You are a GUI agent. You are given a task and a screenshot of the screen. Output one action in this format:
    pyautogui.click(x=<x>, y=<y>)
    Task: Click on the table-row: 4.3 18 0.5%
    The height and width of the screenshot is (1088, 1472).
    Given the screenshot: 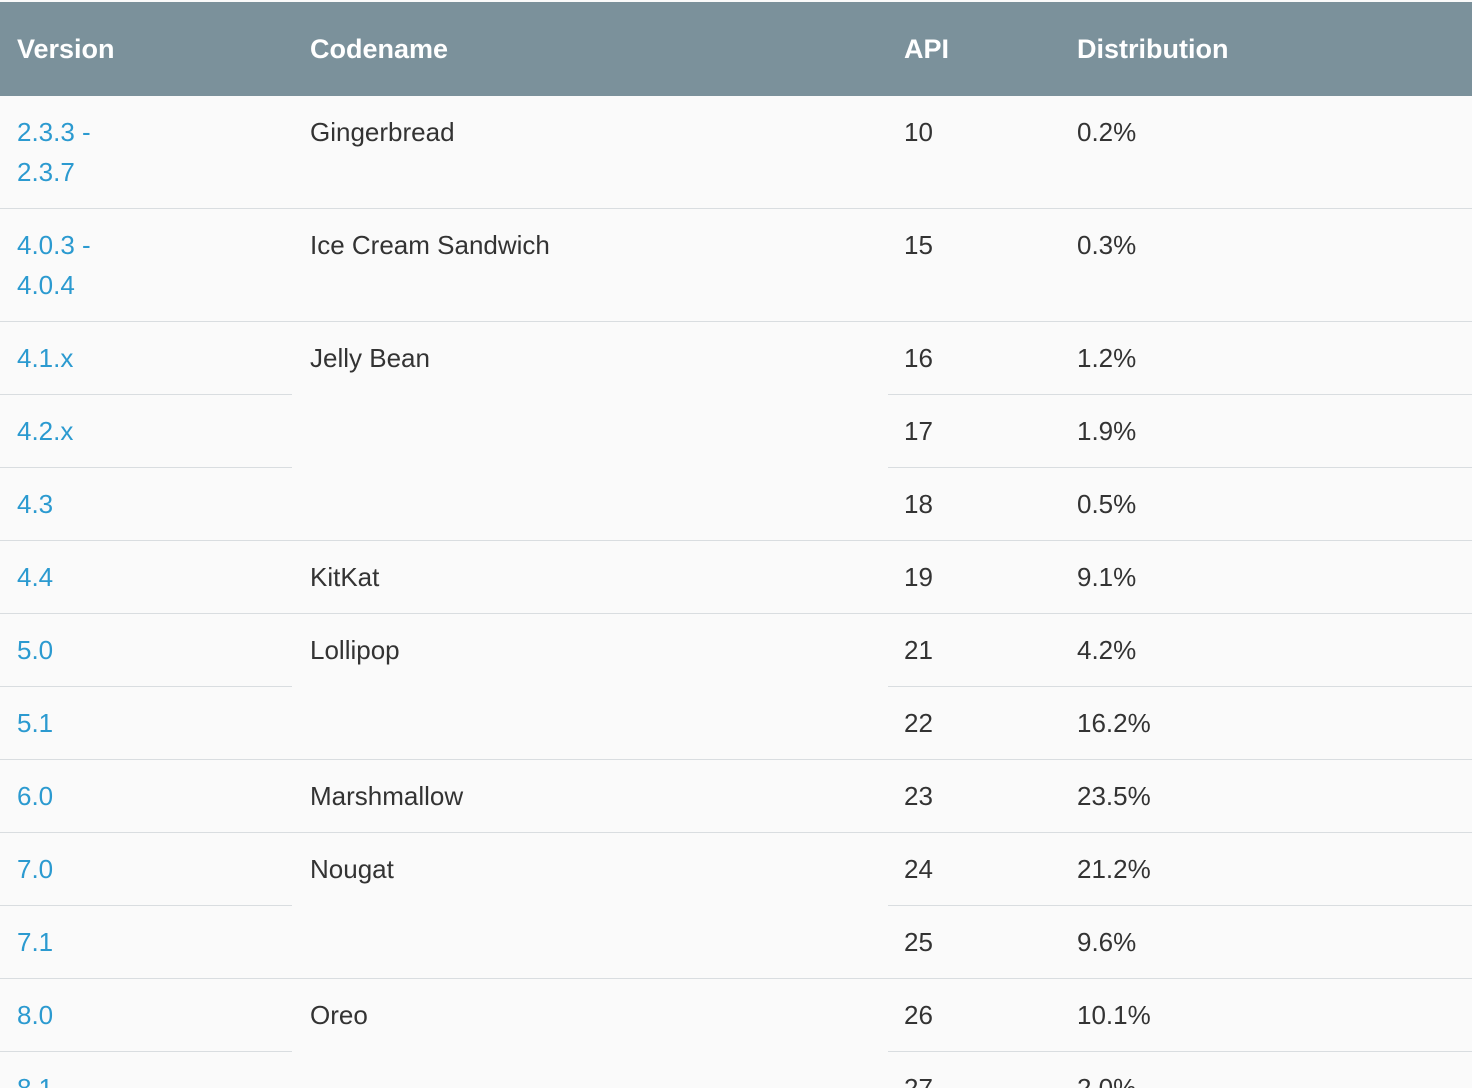 What is the action you would take?
    pyautogui.click(x=736, y=504)
    